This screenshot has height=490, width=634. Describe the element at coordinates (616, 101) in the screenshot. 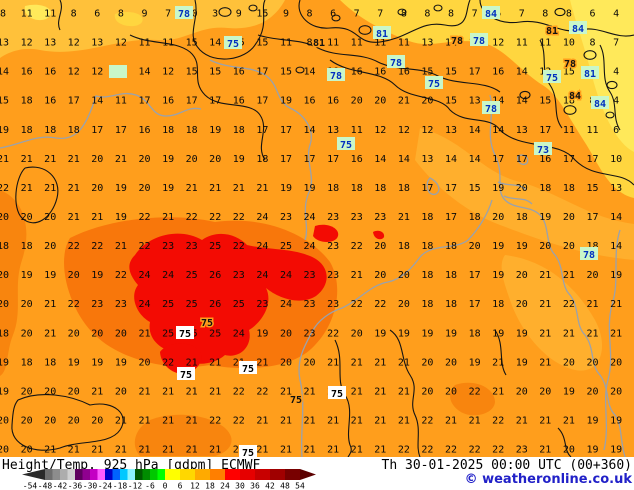

I see `temp-value: 4` at that location.